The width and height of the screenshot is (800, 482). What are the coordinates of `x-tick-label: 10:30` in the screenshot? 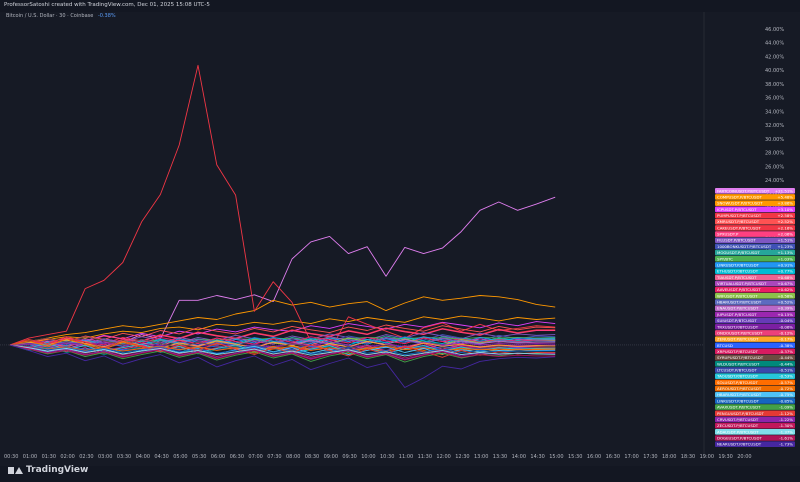 It's located at (387, 457).